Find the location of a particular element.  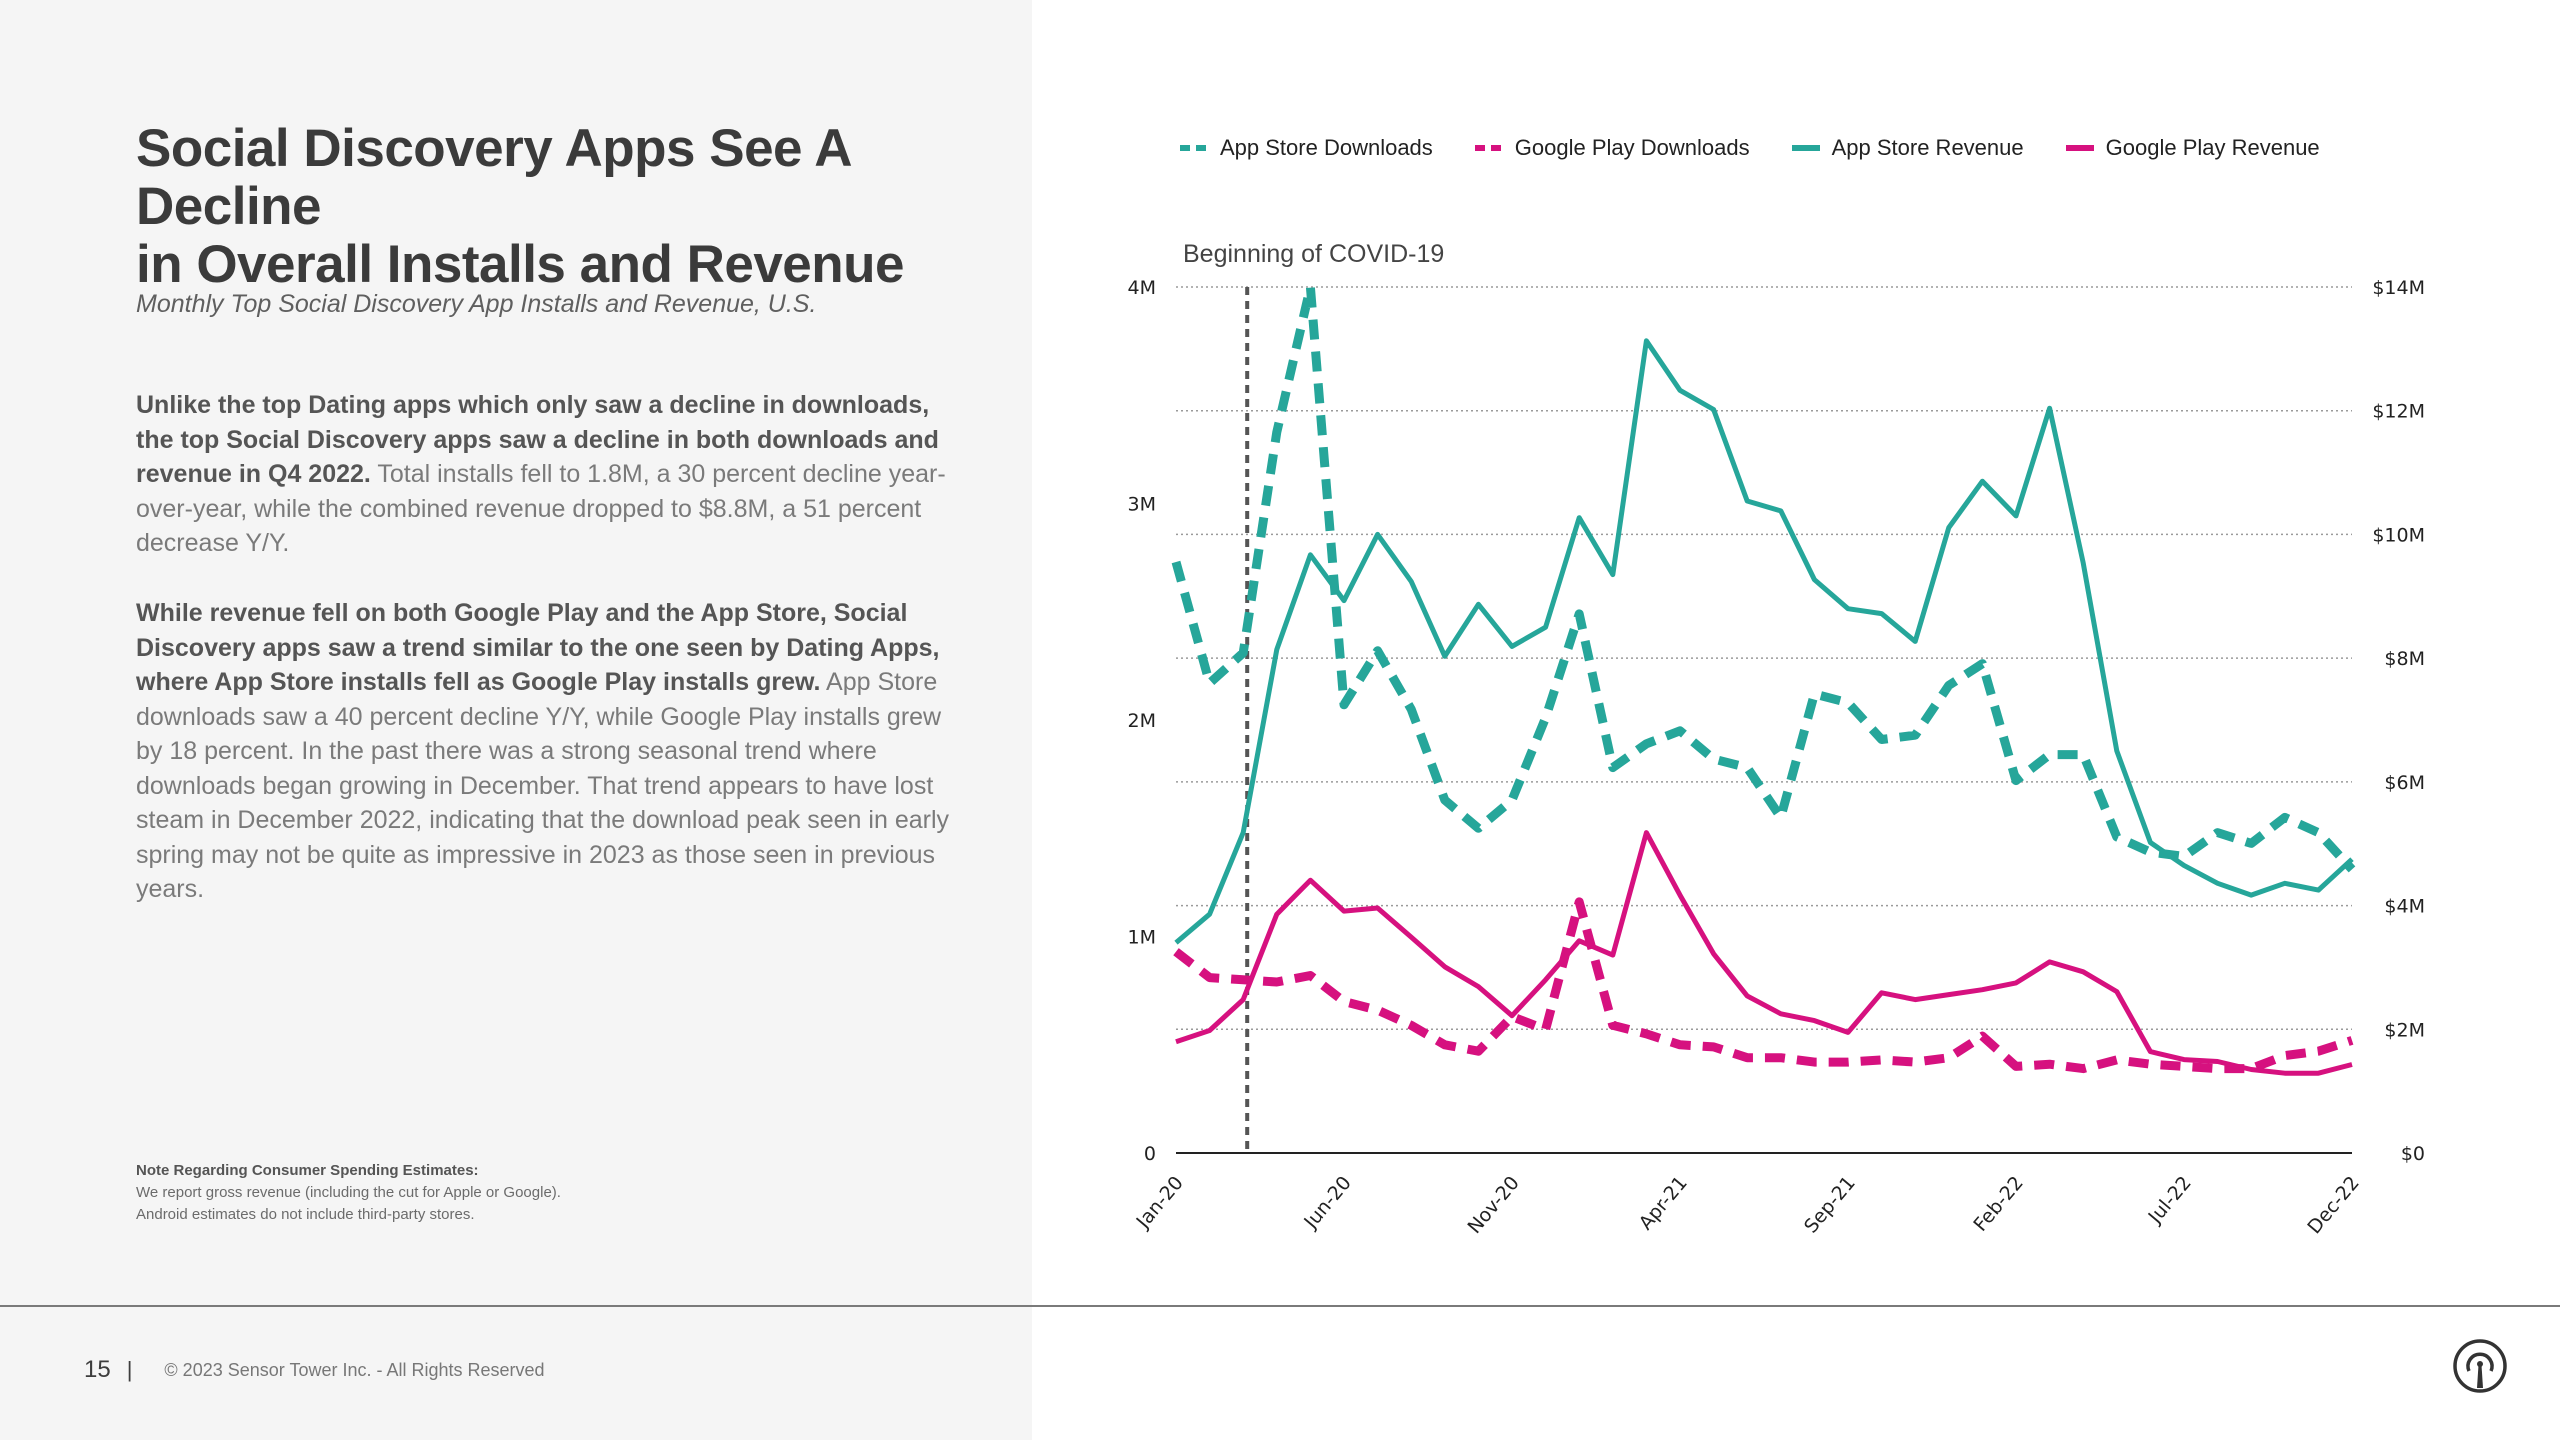

y-left-tick-label: 1M is located at coordinates (1142, 938).